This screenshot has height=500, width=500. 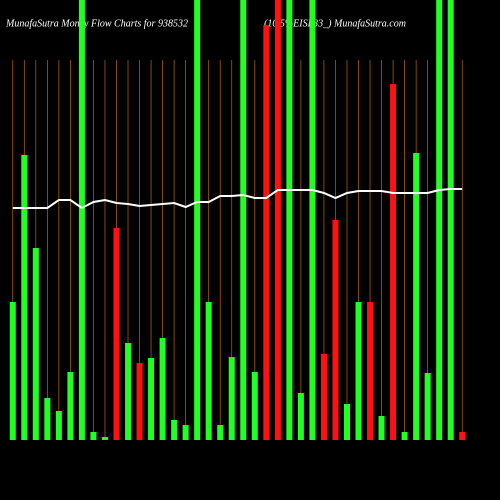 I want to click on chart-subtitle: (10.5%EISL33_) MunafaSutra.com, so click(x=335, y=23).